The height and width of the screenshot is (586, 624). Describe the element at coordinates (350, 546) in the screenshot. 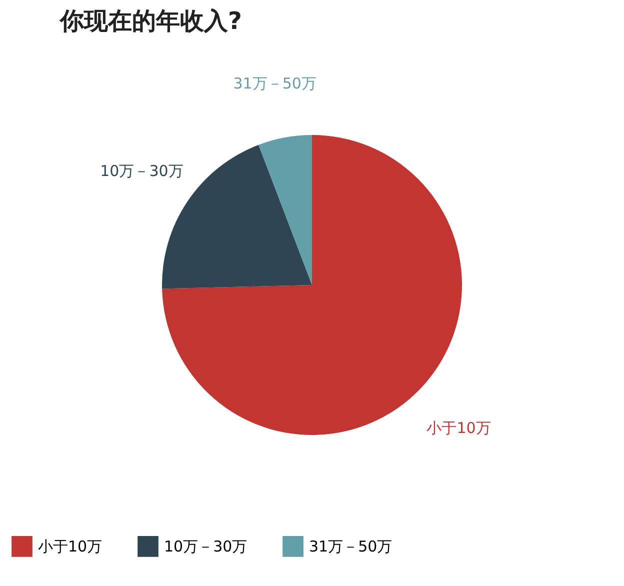

I see `legend-label: 31万－50万` at that location.